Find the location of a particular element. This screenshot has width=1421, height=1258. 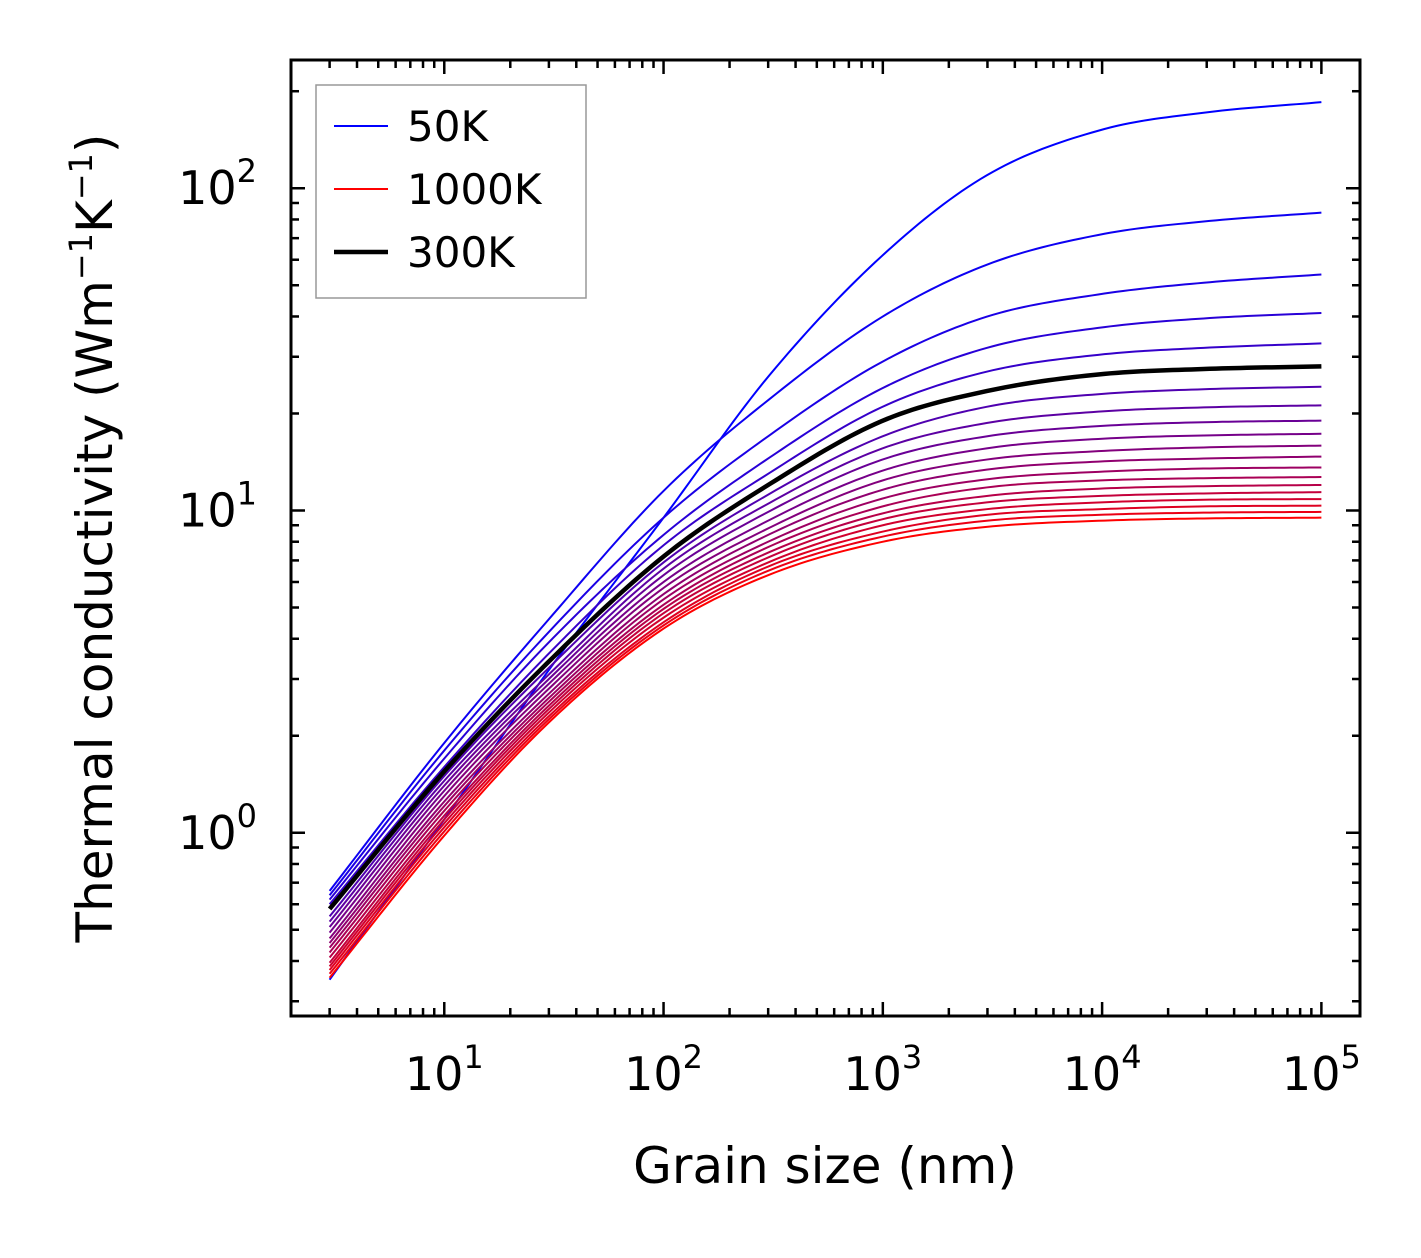

x-tick-label: 10¹ is located at coordinates (444, 1069).